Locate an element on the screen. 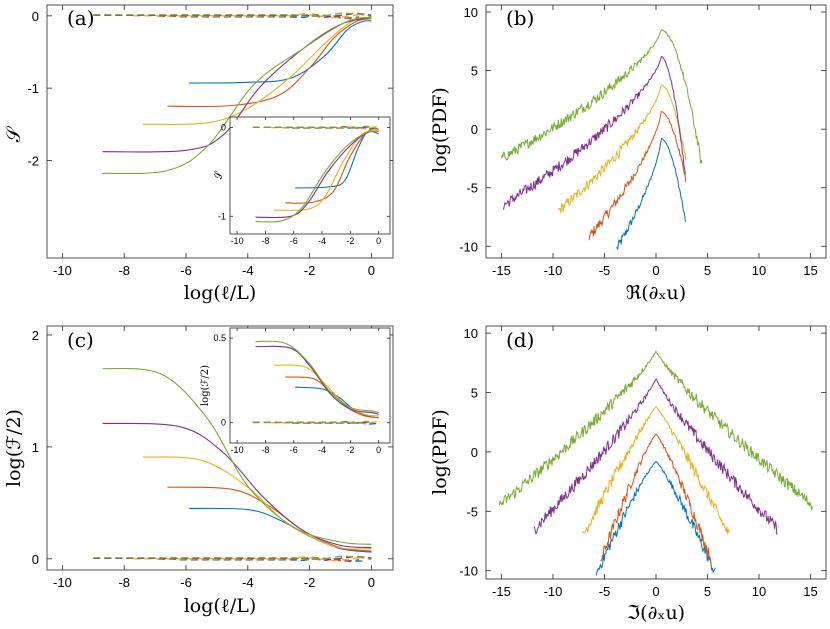 This screenshot has height=629, width=830. y-tick-label: -2 is located at coordinates (33, 160).